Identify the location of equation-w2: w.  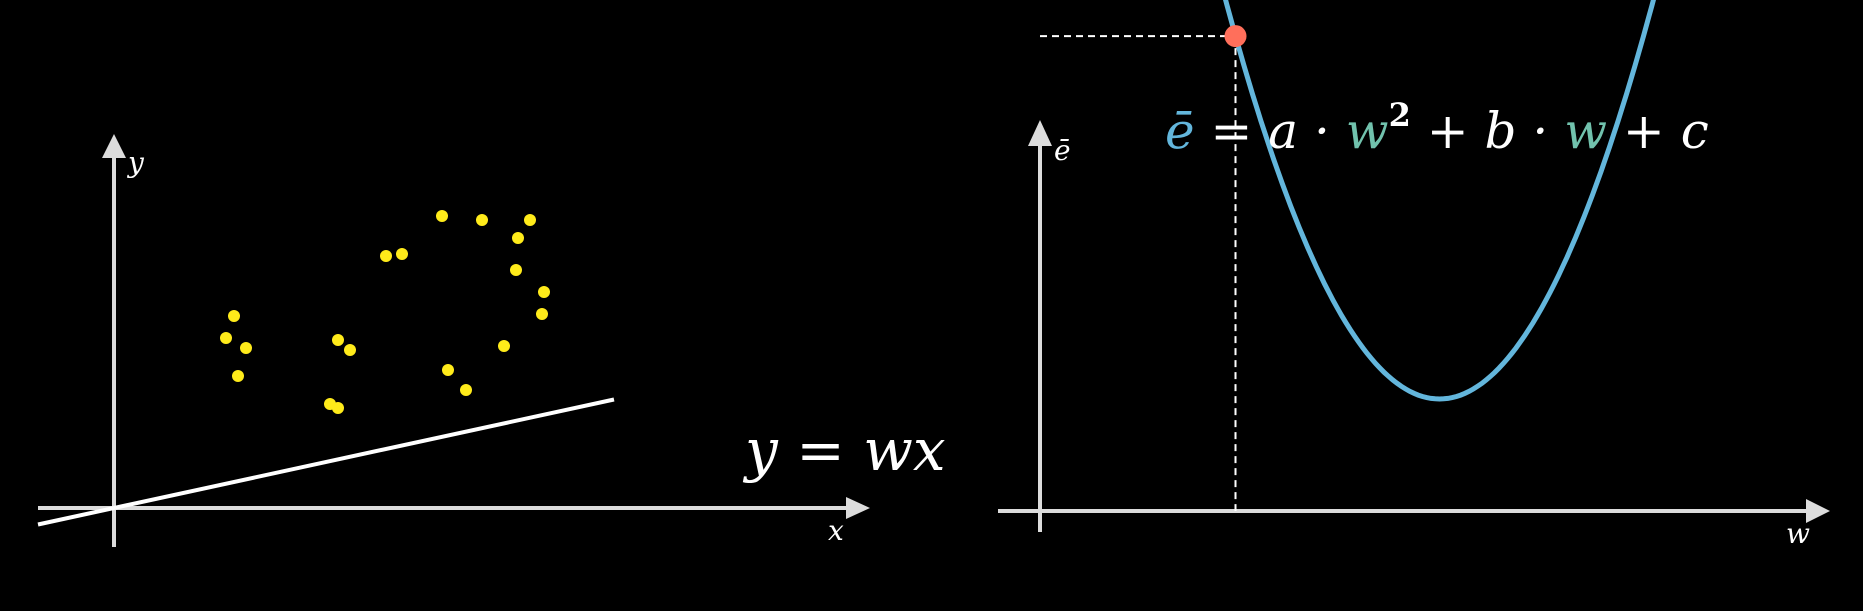
(1585, 131).